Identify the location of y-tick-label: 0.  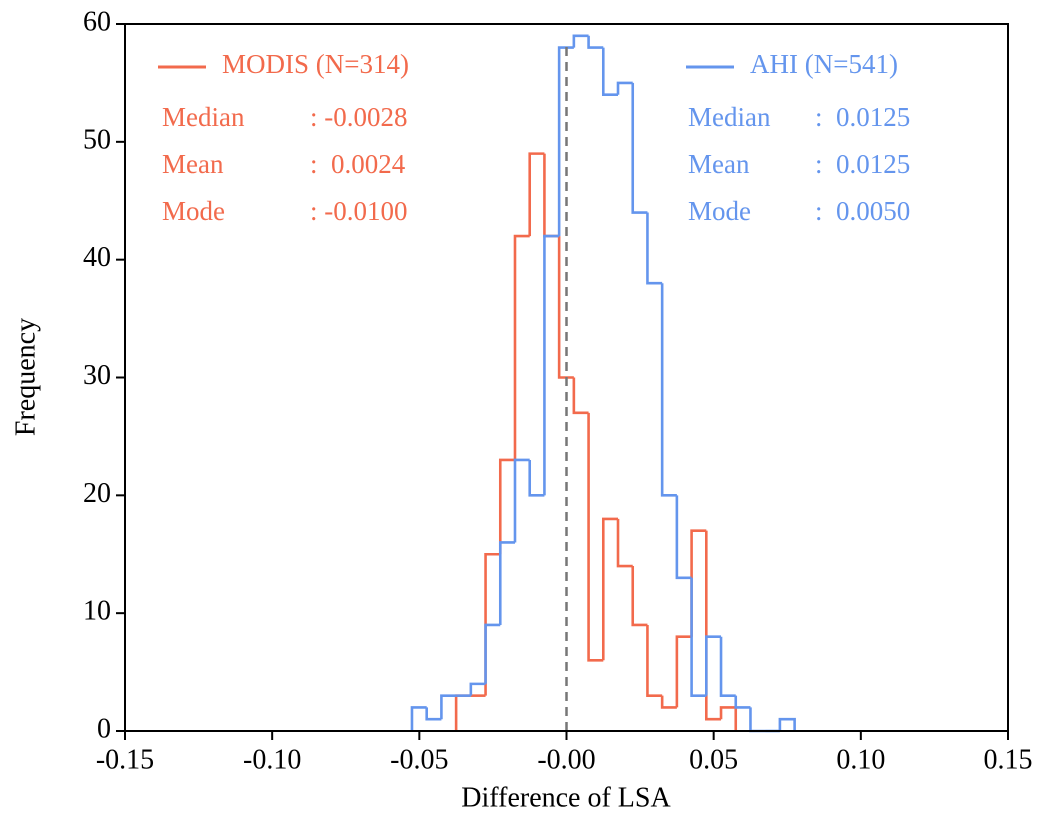
(104, 728).